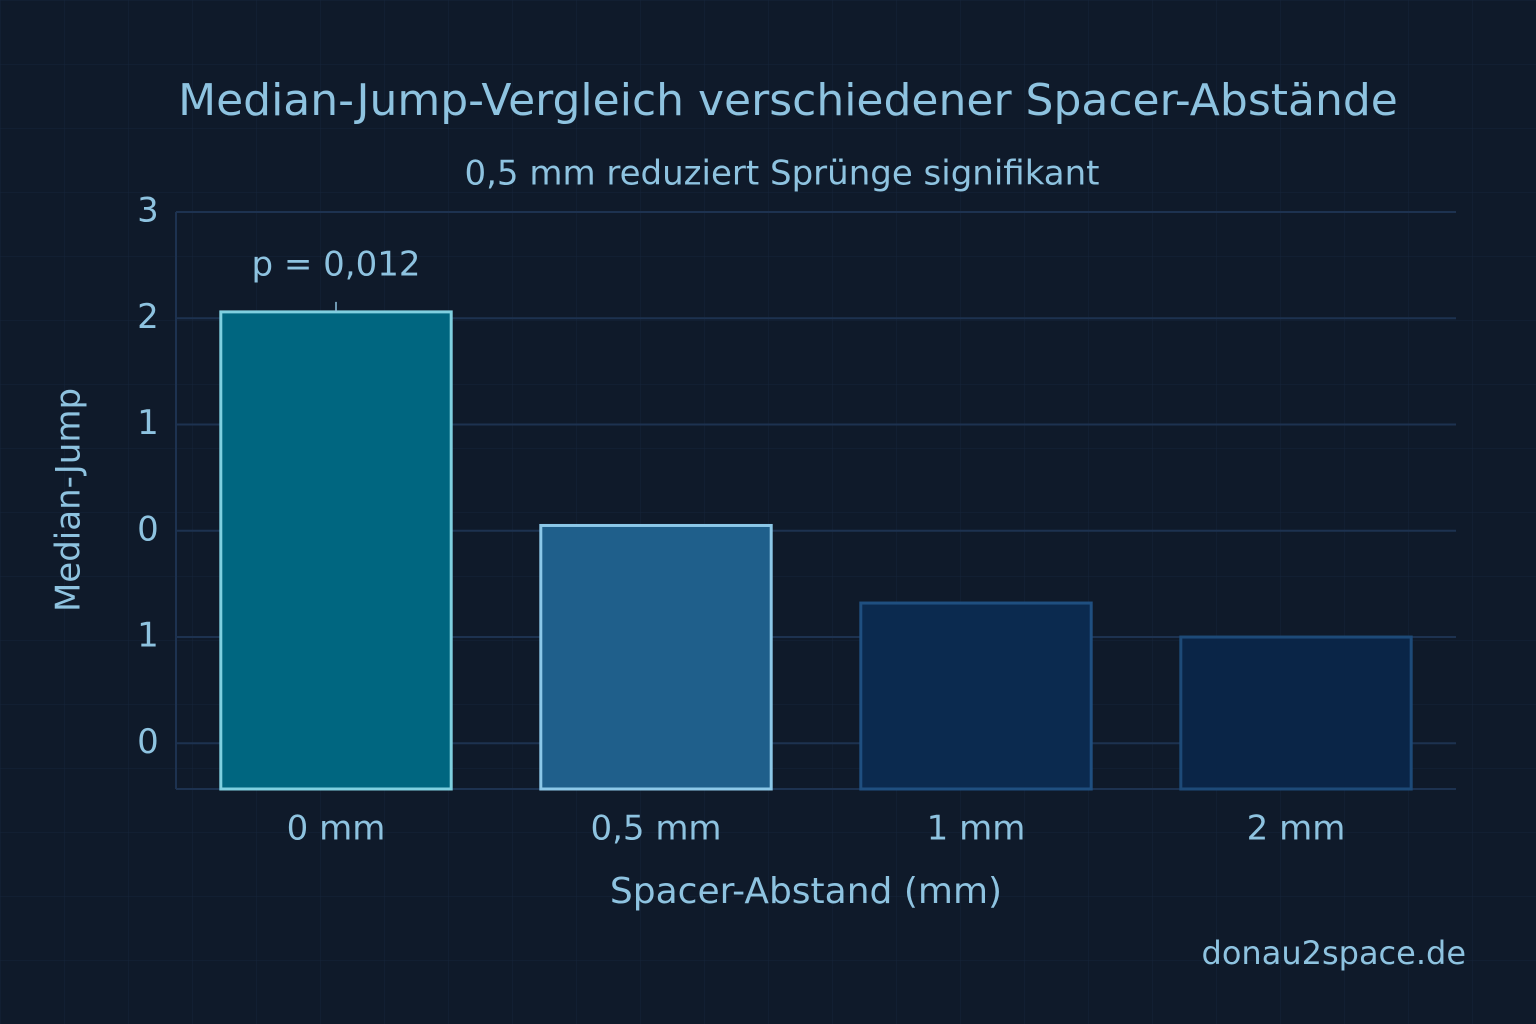 This screenshot has height=1024, width=1536. I want to click on y-tick-label: 3, so click(148, 211).